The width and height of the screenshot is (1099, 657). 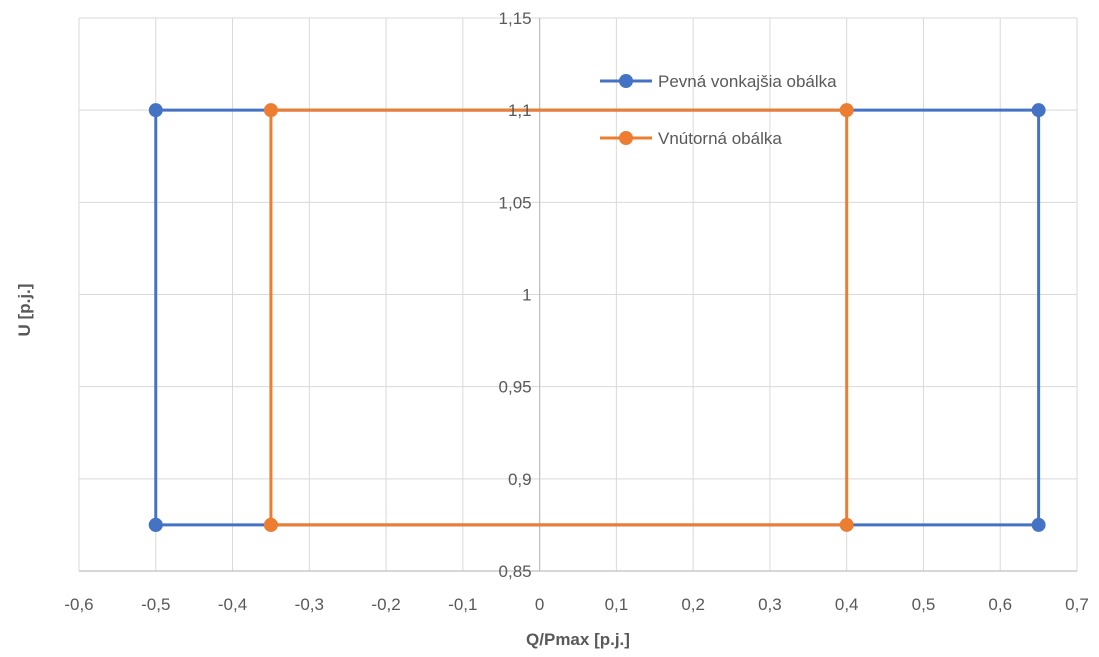 I want to click on x-tick-label: -0,4, so click(x=232, y=604).